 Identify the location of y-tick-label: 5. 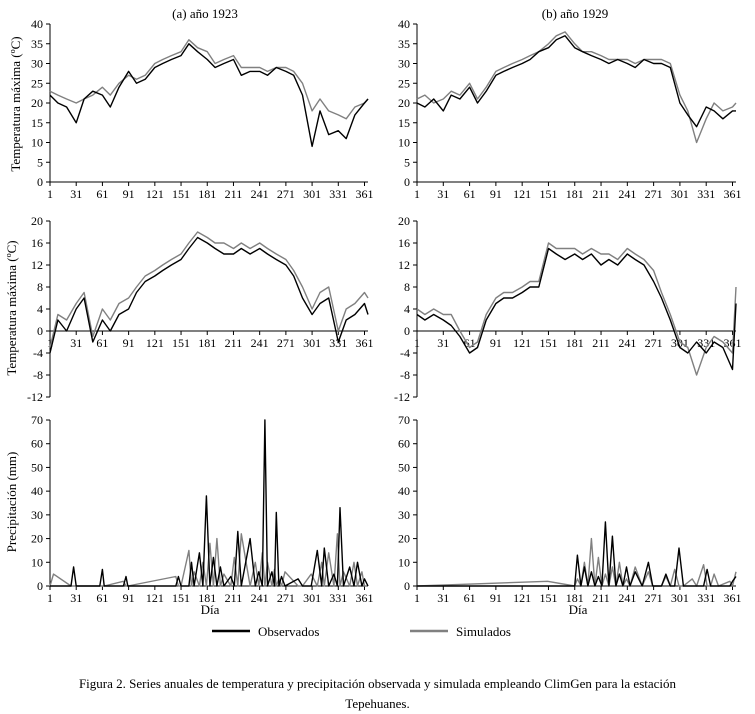
(407, 162).